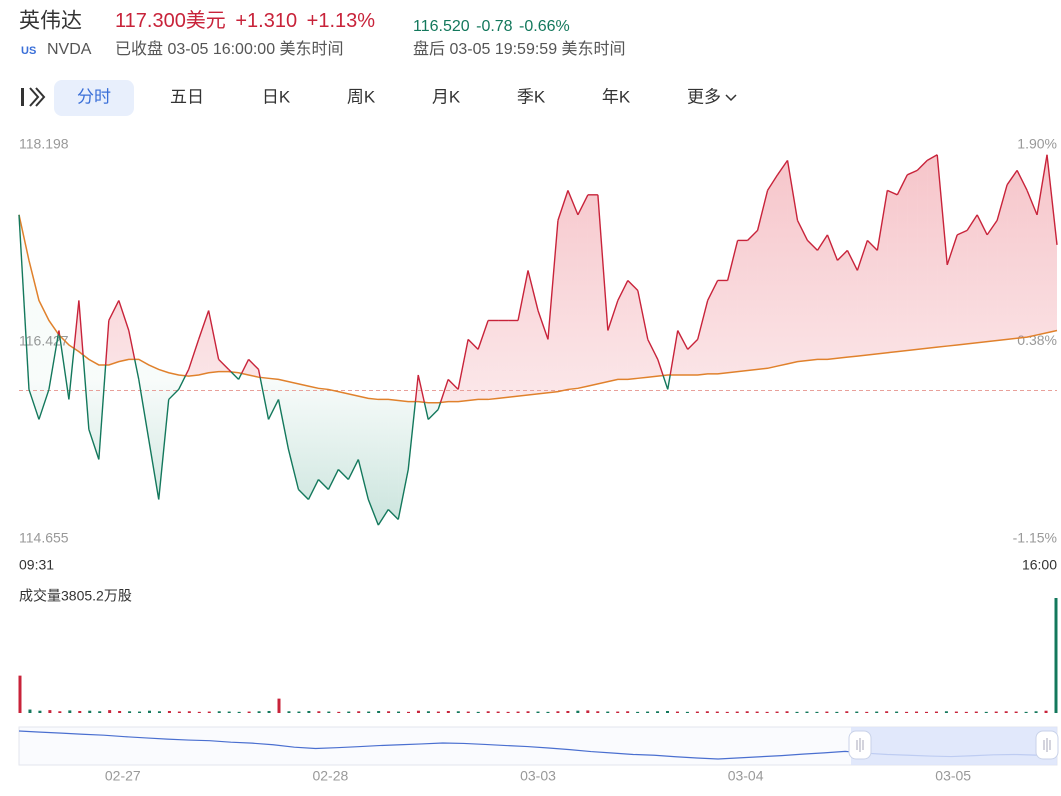 This screenshot has width=1061, height=796. I want to click on handle-grip, so click(1047, 745).